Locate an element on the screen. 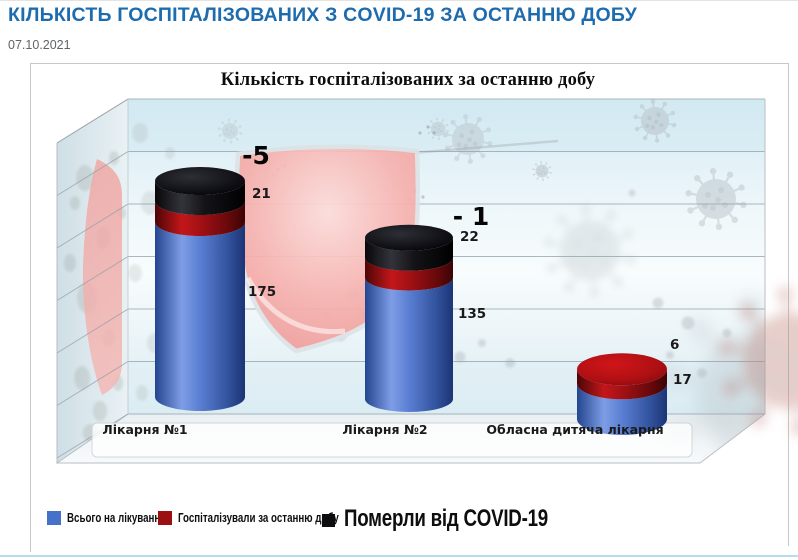 The height and width of the screenshot is (560, 798). legend-item-in-treatment: Всього на лікуванні is located at coordinates (118, 518).